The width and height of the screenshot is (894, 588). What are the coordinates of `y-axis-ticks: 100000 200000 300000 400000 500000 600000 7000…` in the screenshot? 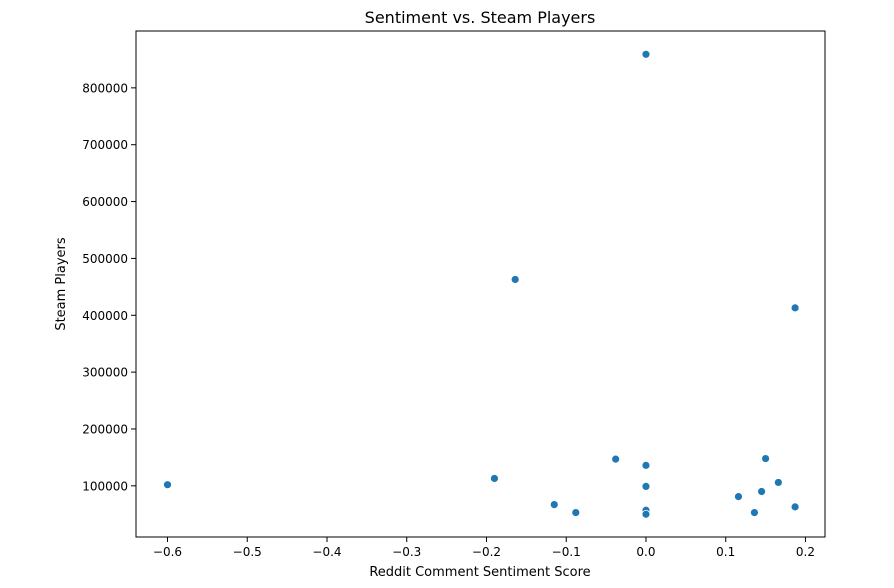 It's located at (109, 287).